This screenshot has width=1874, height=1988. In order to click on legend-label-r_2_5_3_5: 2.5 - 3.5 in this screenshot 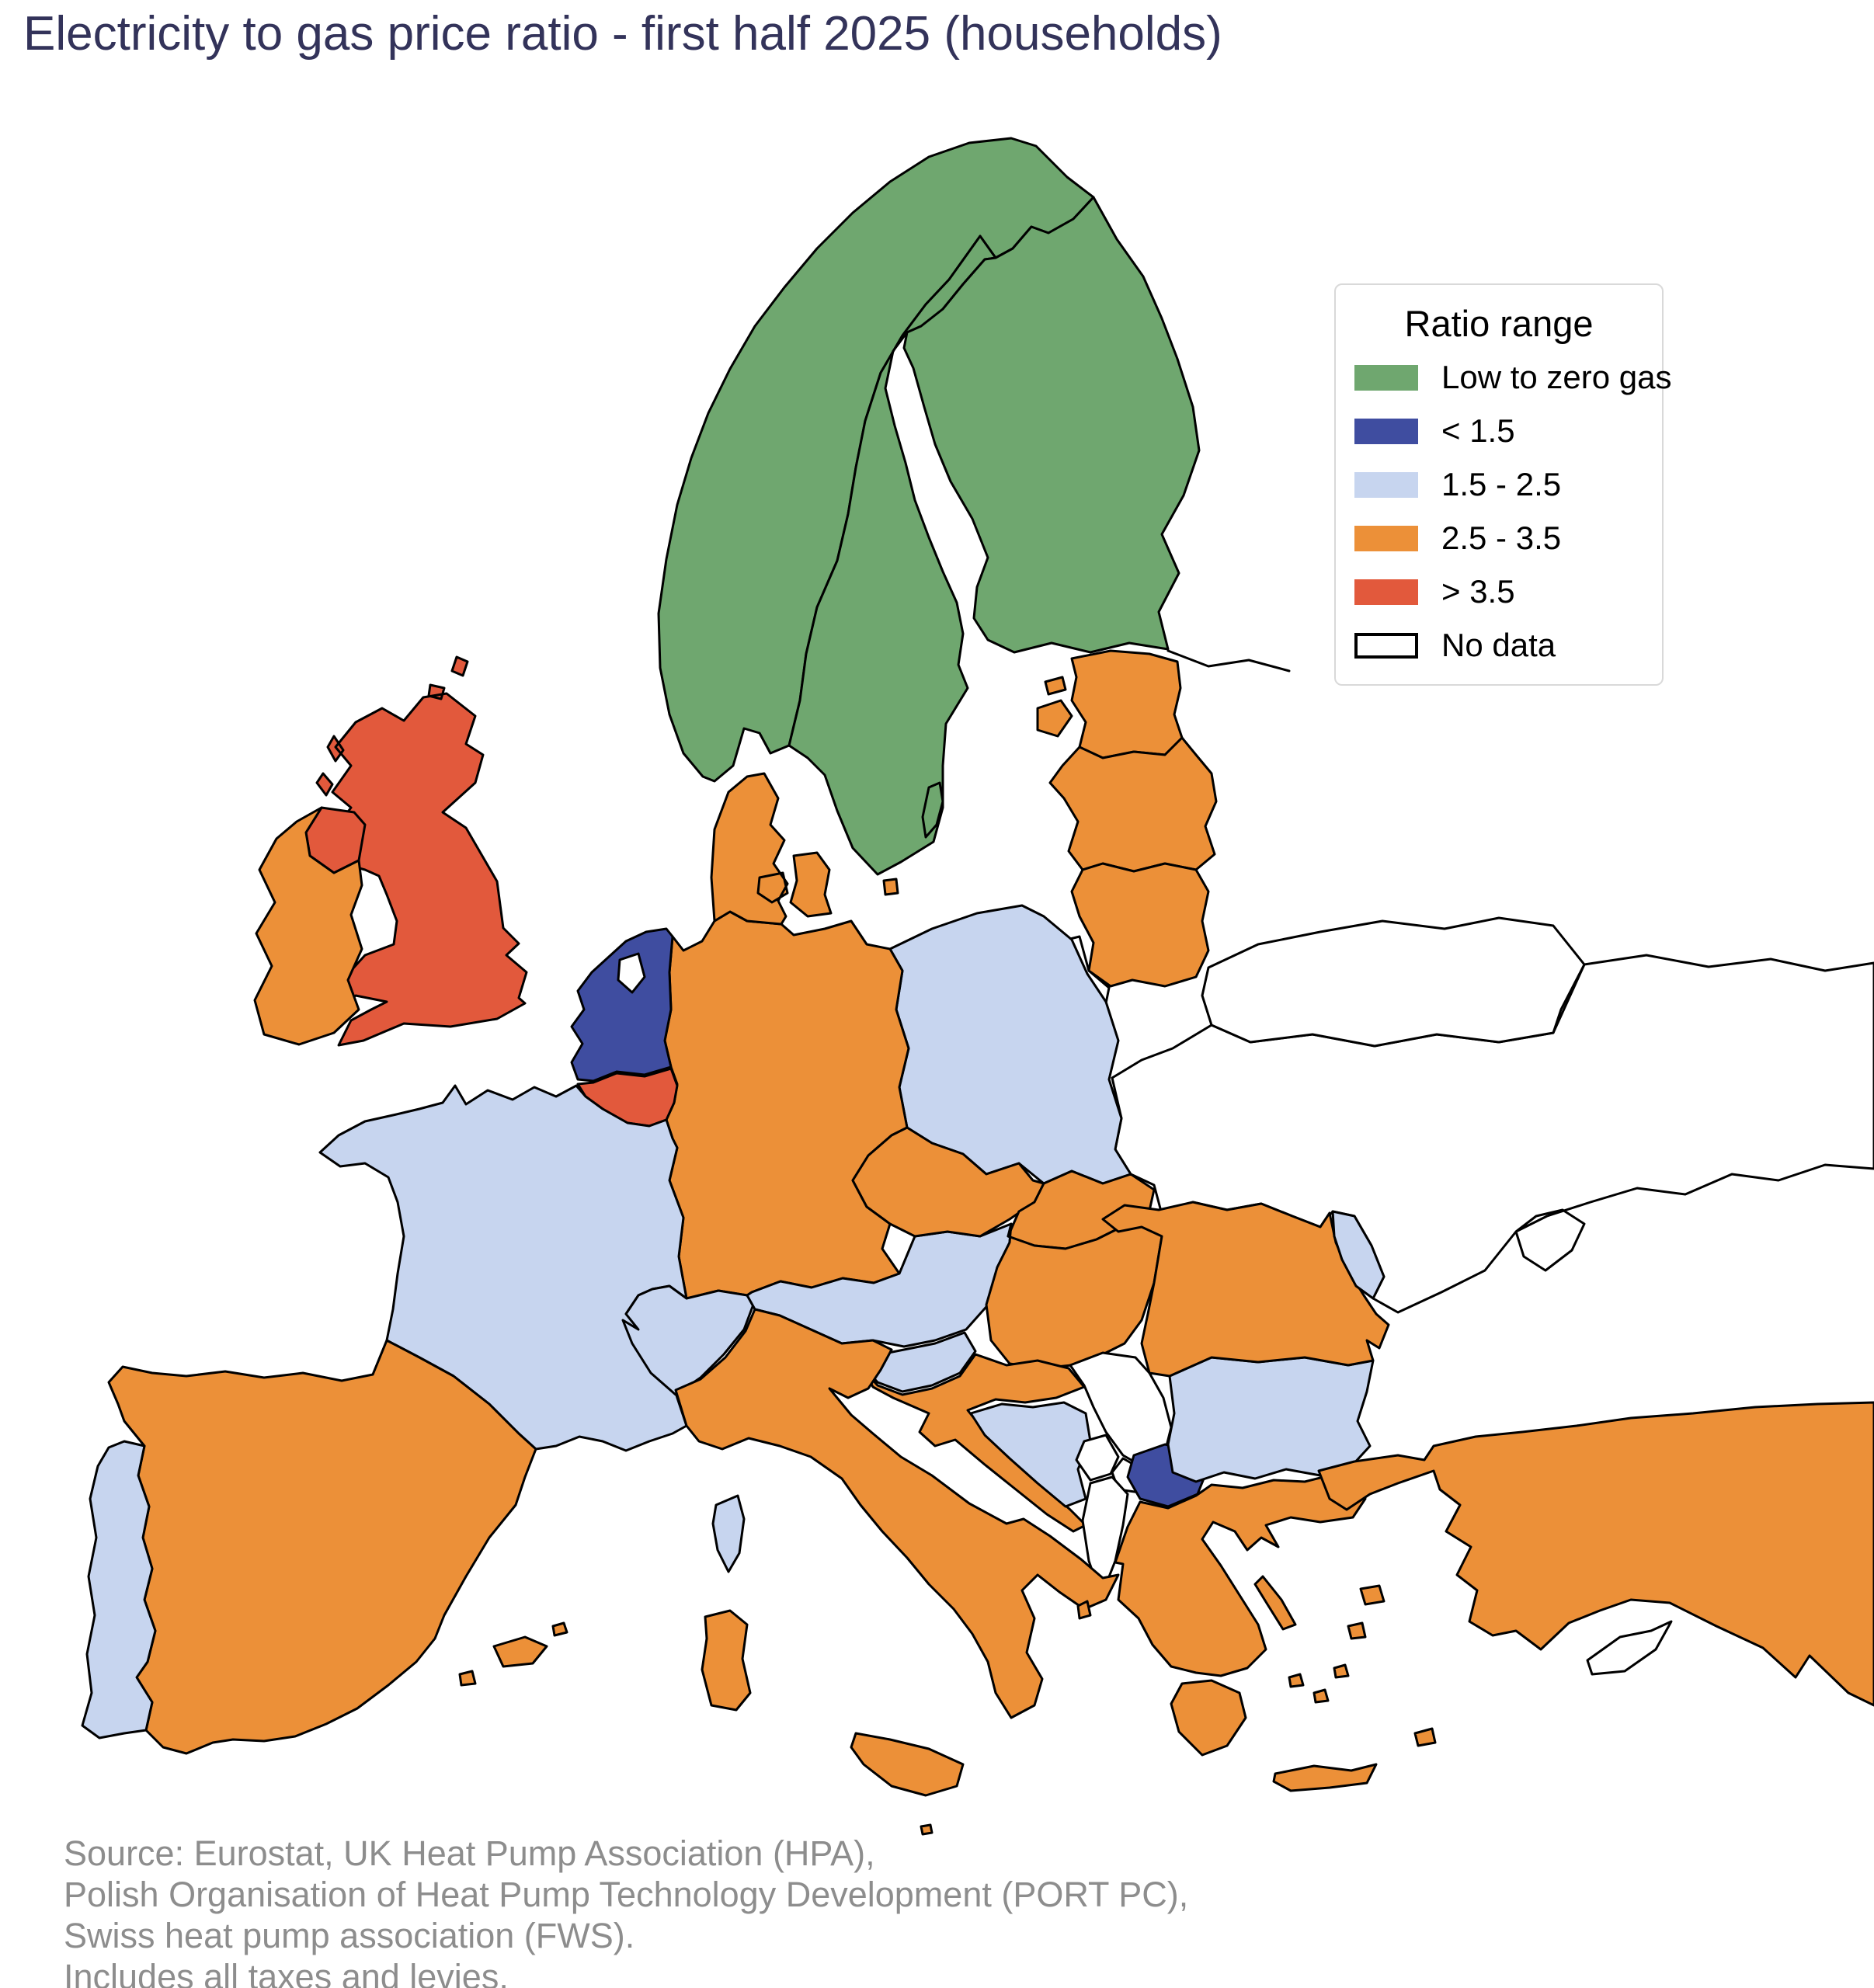, I will do `click(1501, 538)`.